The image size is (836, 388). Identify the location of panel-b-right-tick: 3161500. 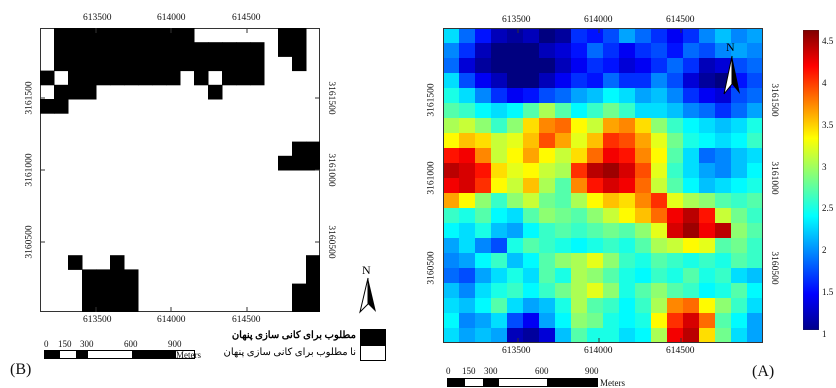
(330, 98).